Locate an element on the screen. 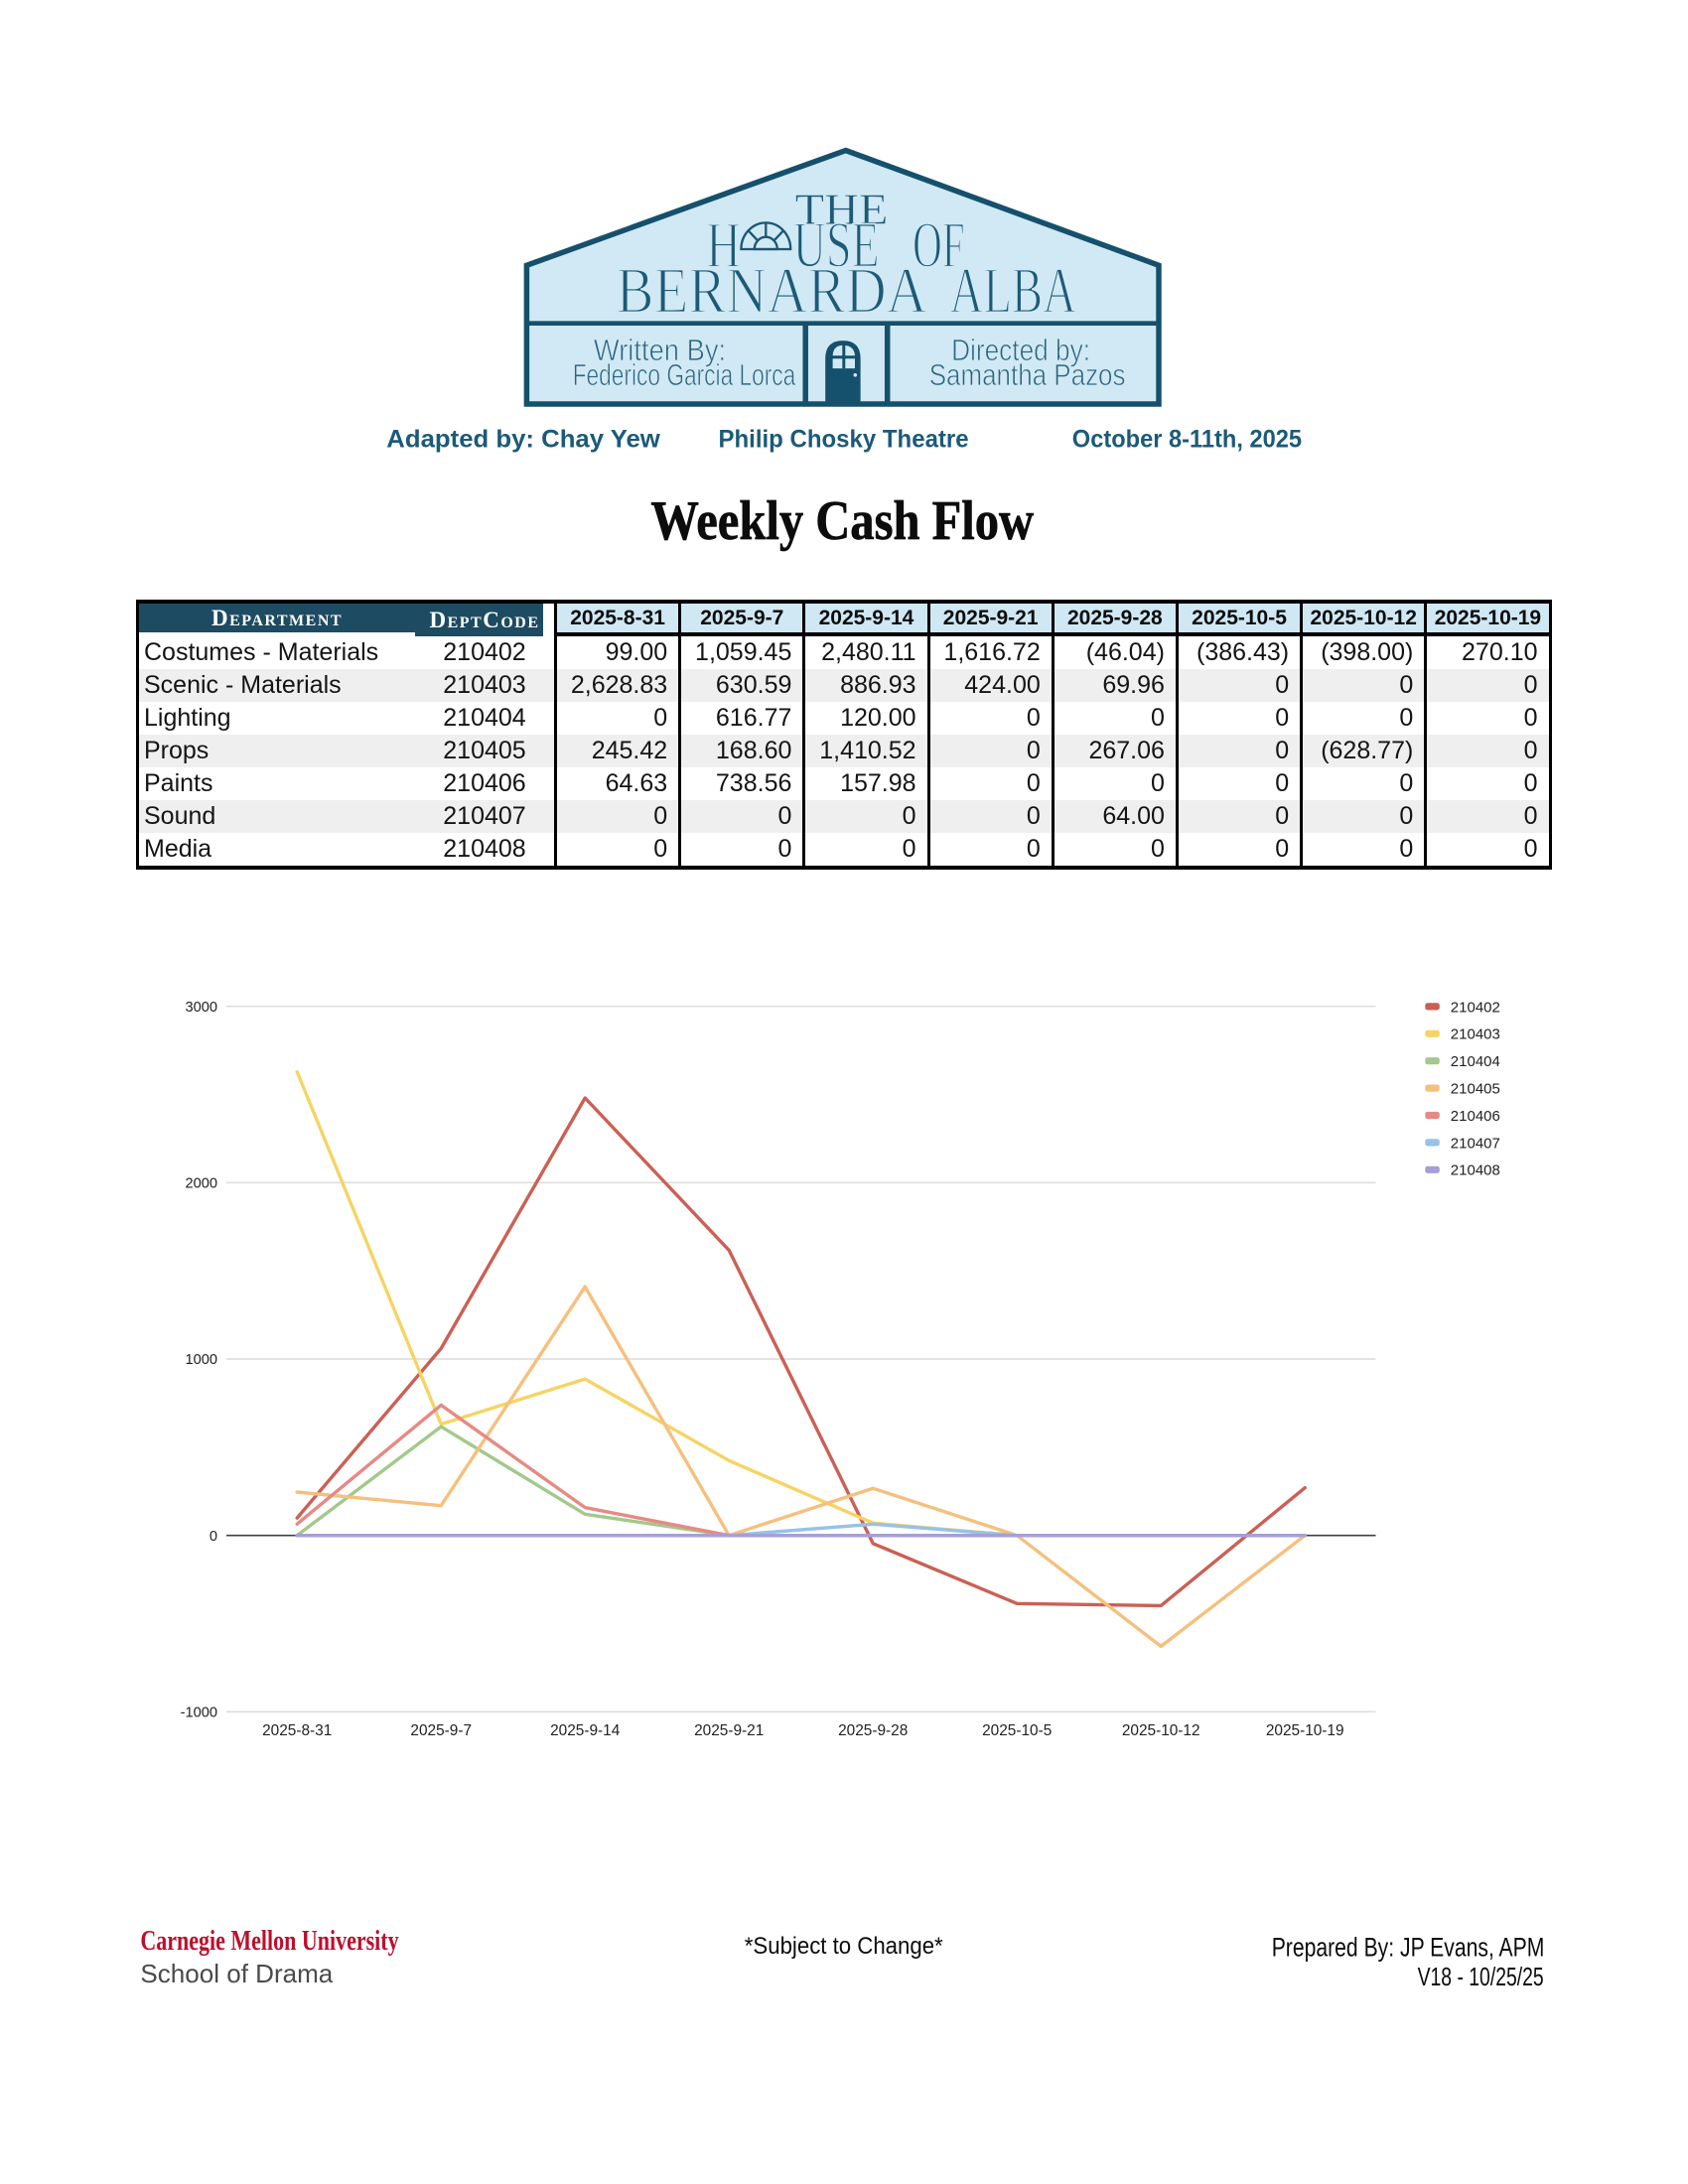  svg-text: October 8-11th, 2025 is located at coordinates (1187, 439).